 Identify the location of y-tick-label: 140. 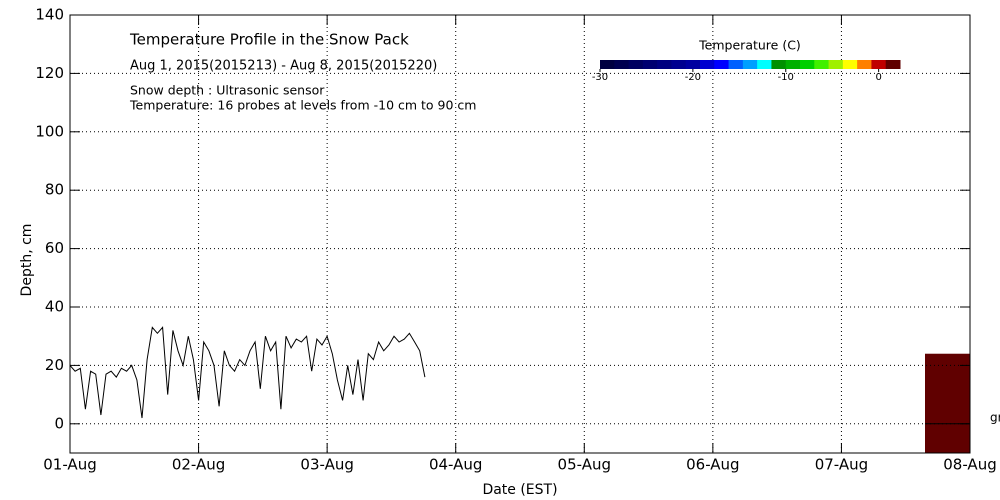
(49, 15).